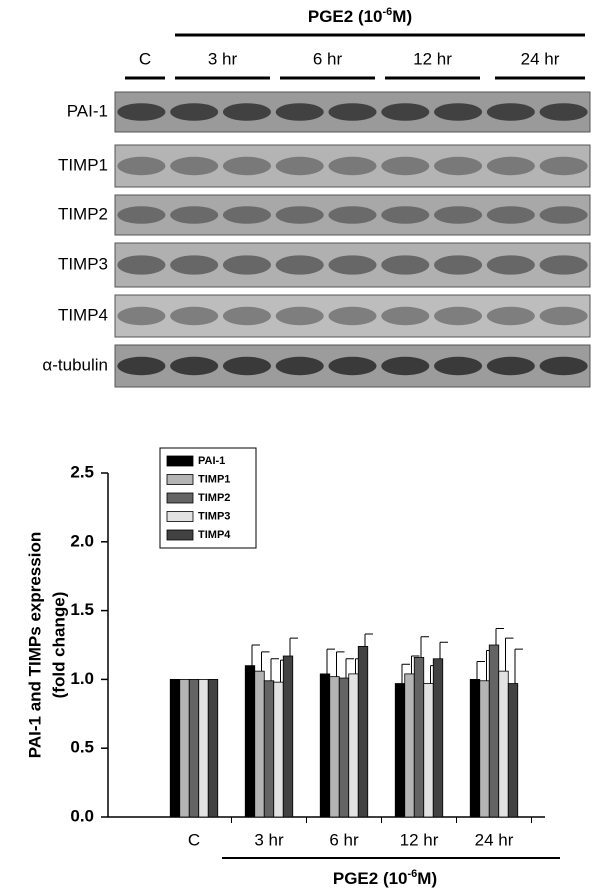 This screenshot has width=600, height=896. What do you see at coordinates (82, 747) in the screenshot?
I see `y-tick-label: 0.5` at bounding box center [82, 747].